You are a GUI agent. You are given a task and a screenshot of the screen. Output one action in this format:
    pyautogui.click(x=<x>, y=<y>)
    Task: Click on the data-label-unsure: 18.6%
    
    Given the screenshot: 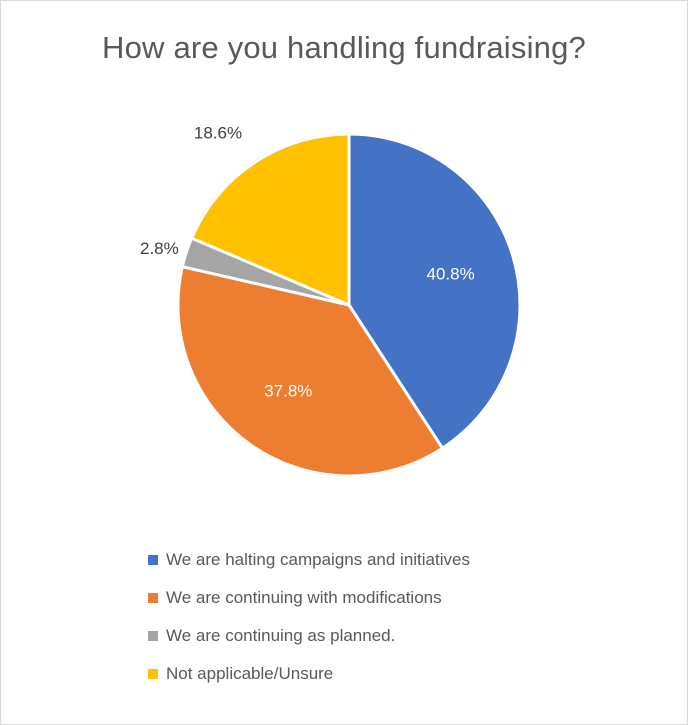 What is the action you would take?
    pyautogui.click(x=218, y=132)
    